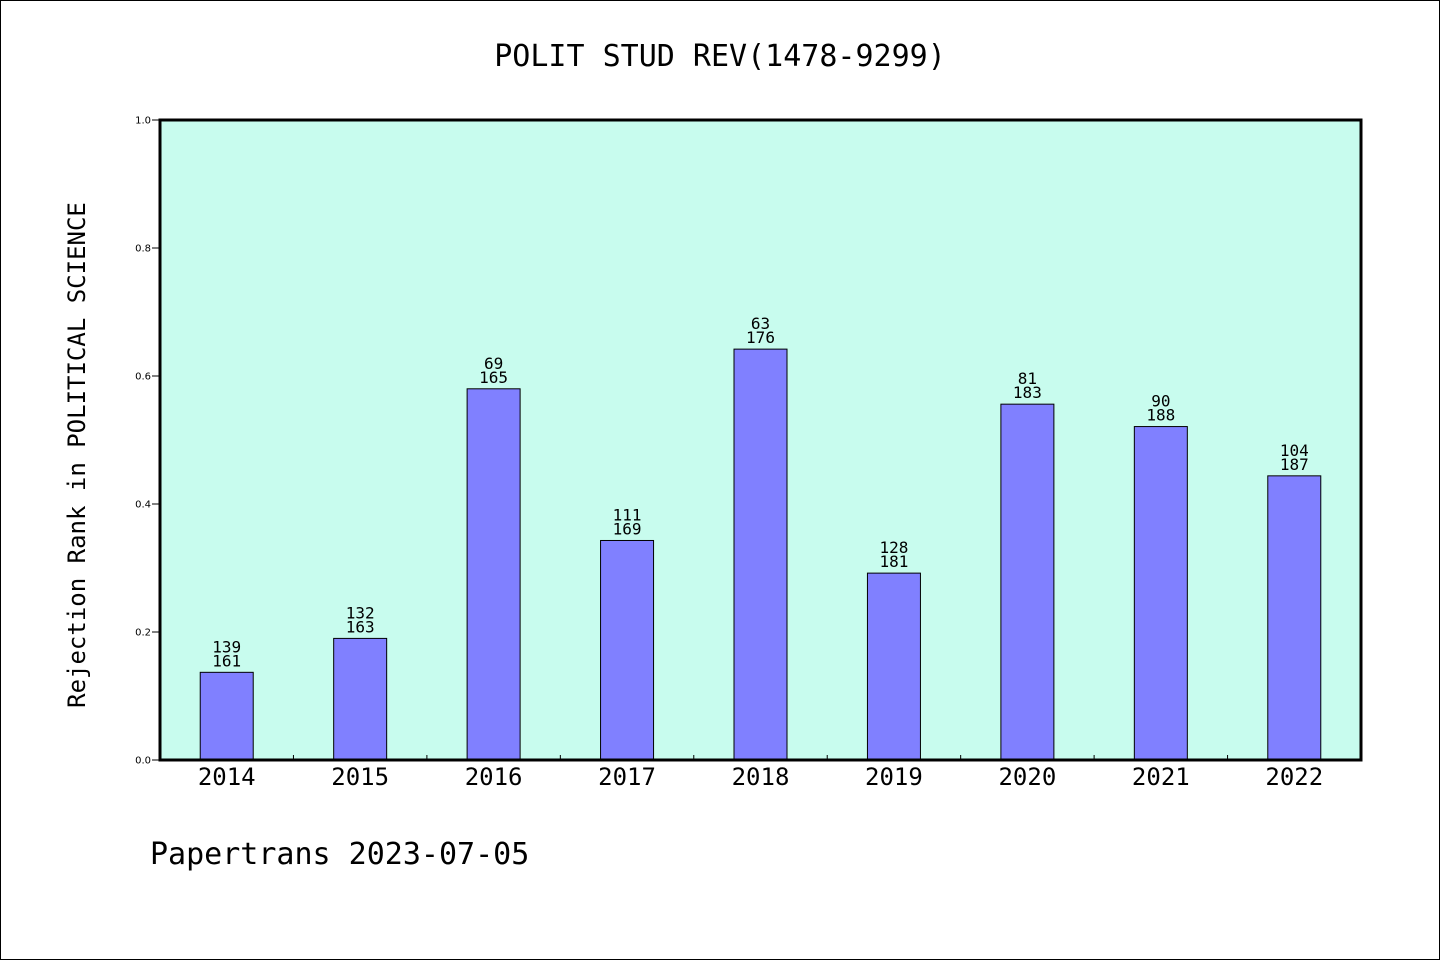 The width and height of the screenshot is (1440, 960). What do you see at coordinates (627, 514) in the screenshot?
I see `bar-label-top: 111` at bounding box center [627, 514].